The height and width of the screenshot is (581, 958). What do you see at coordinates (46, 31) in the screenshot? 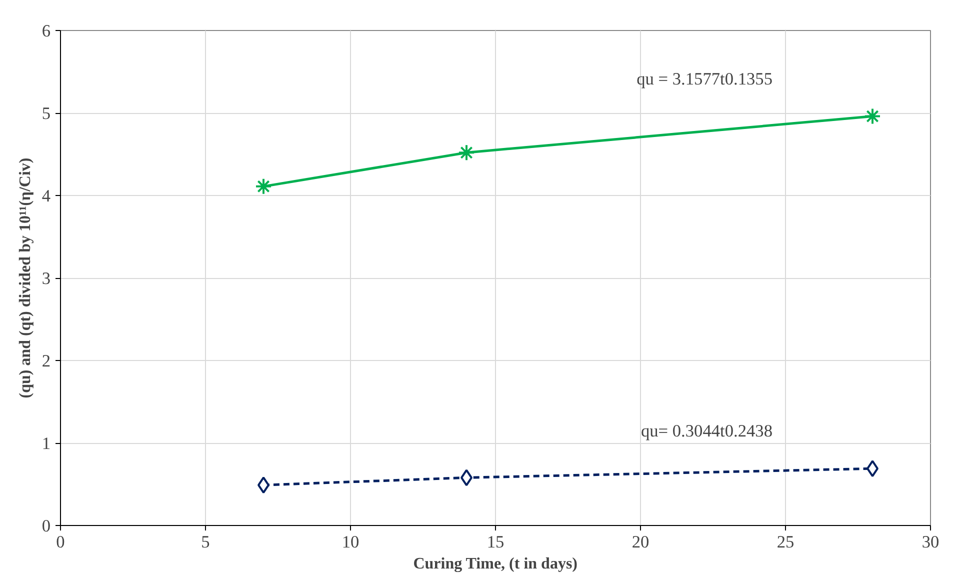
I see `y-tick-label: 6` at bounding box center [46, 31].